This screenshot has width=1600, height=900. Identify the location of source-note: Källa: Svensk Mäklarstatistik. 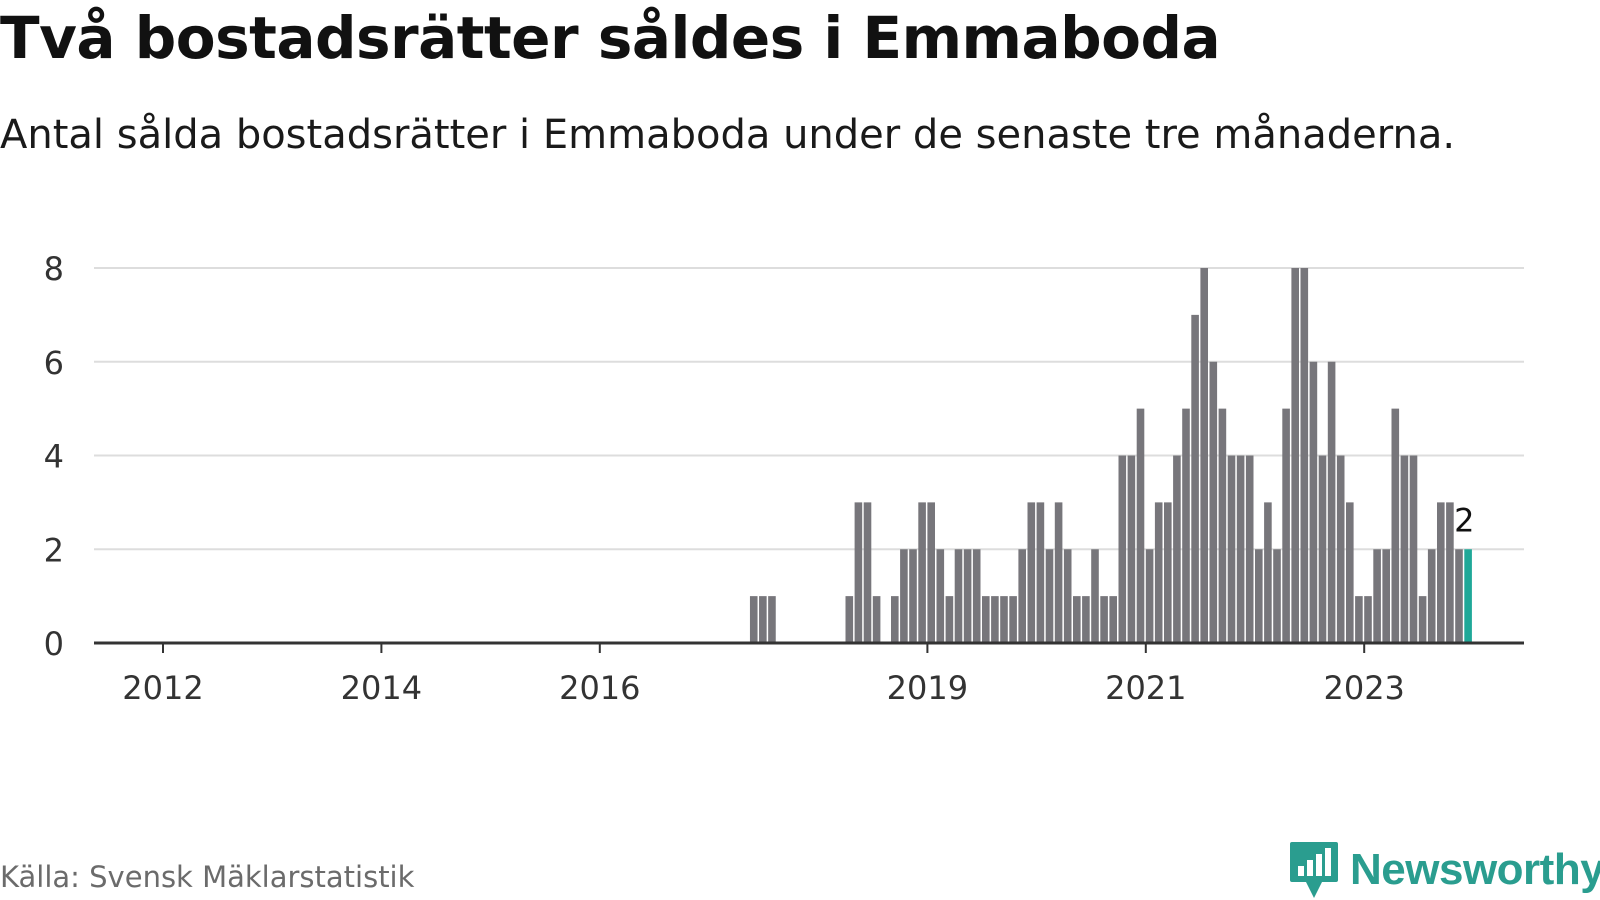
(207, 877).